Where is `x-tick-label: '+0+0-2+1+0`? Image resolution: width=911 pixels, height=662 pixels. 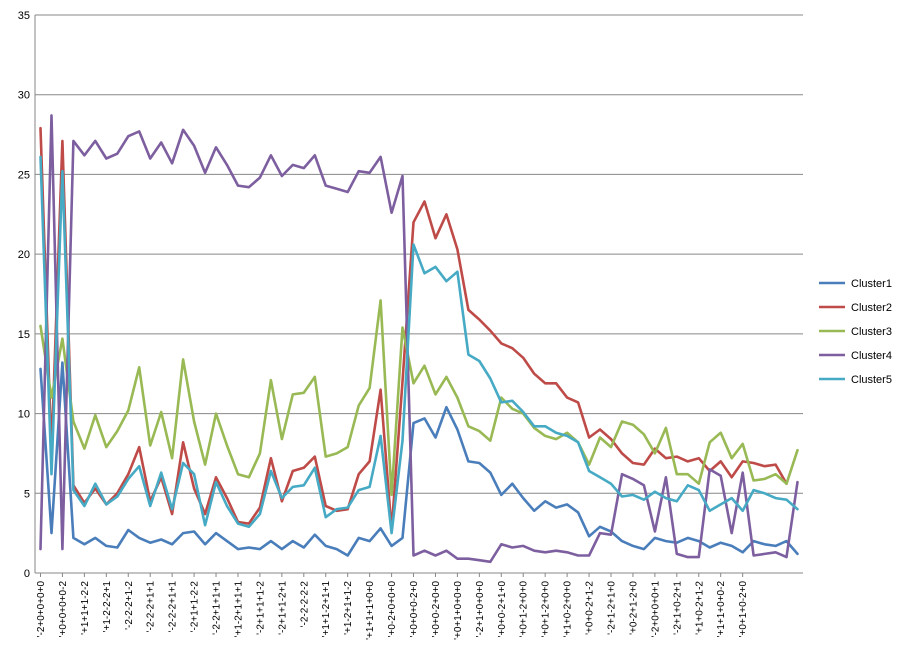
x-tick-label: '+0+0-2+1+0 is located at coordinates (502, 609).